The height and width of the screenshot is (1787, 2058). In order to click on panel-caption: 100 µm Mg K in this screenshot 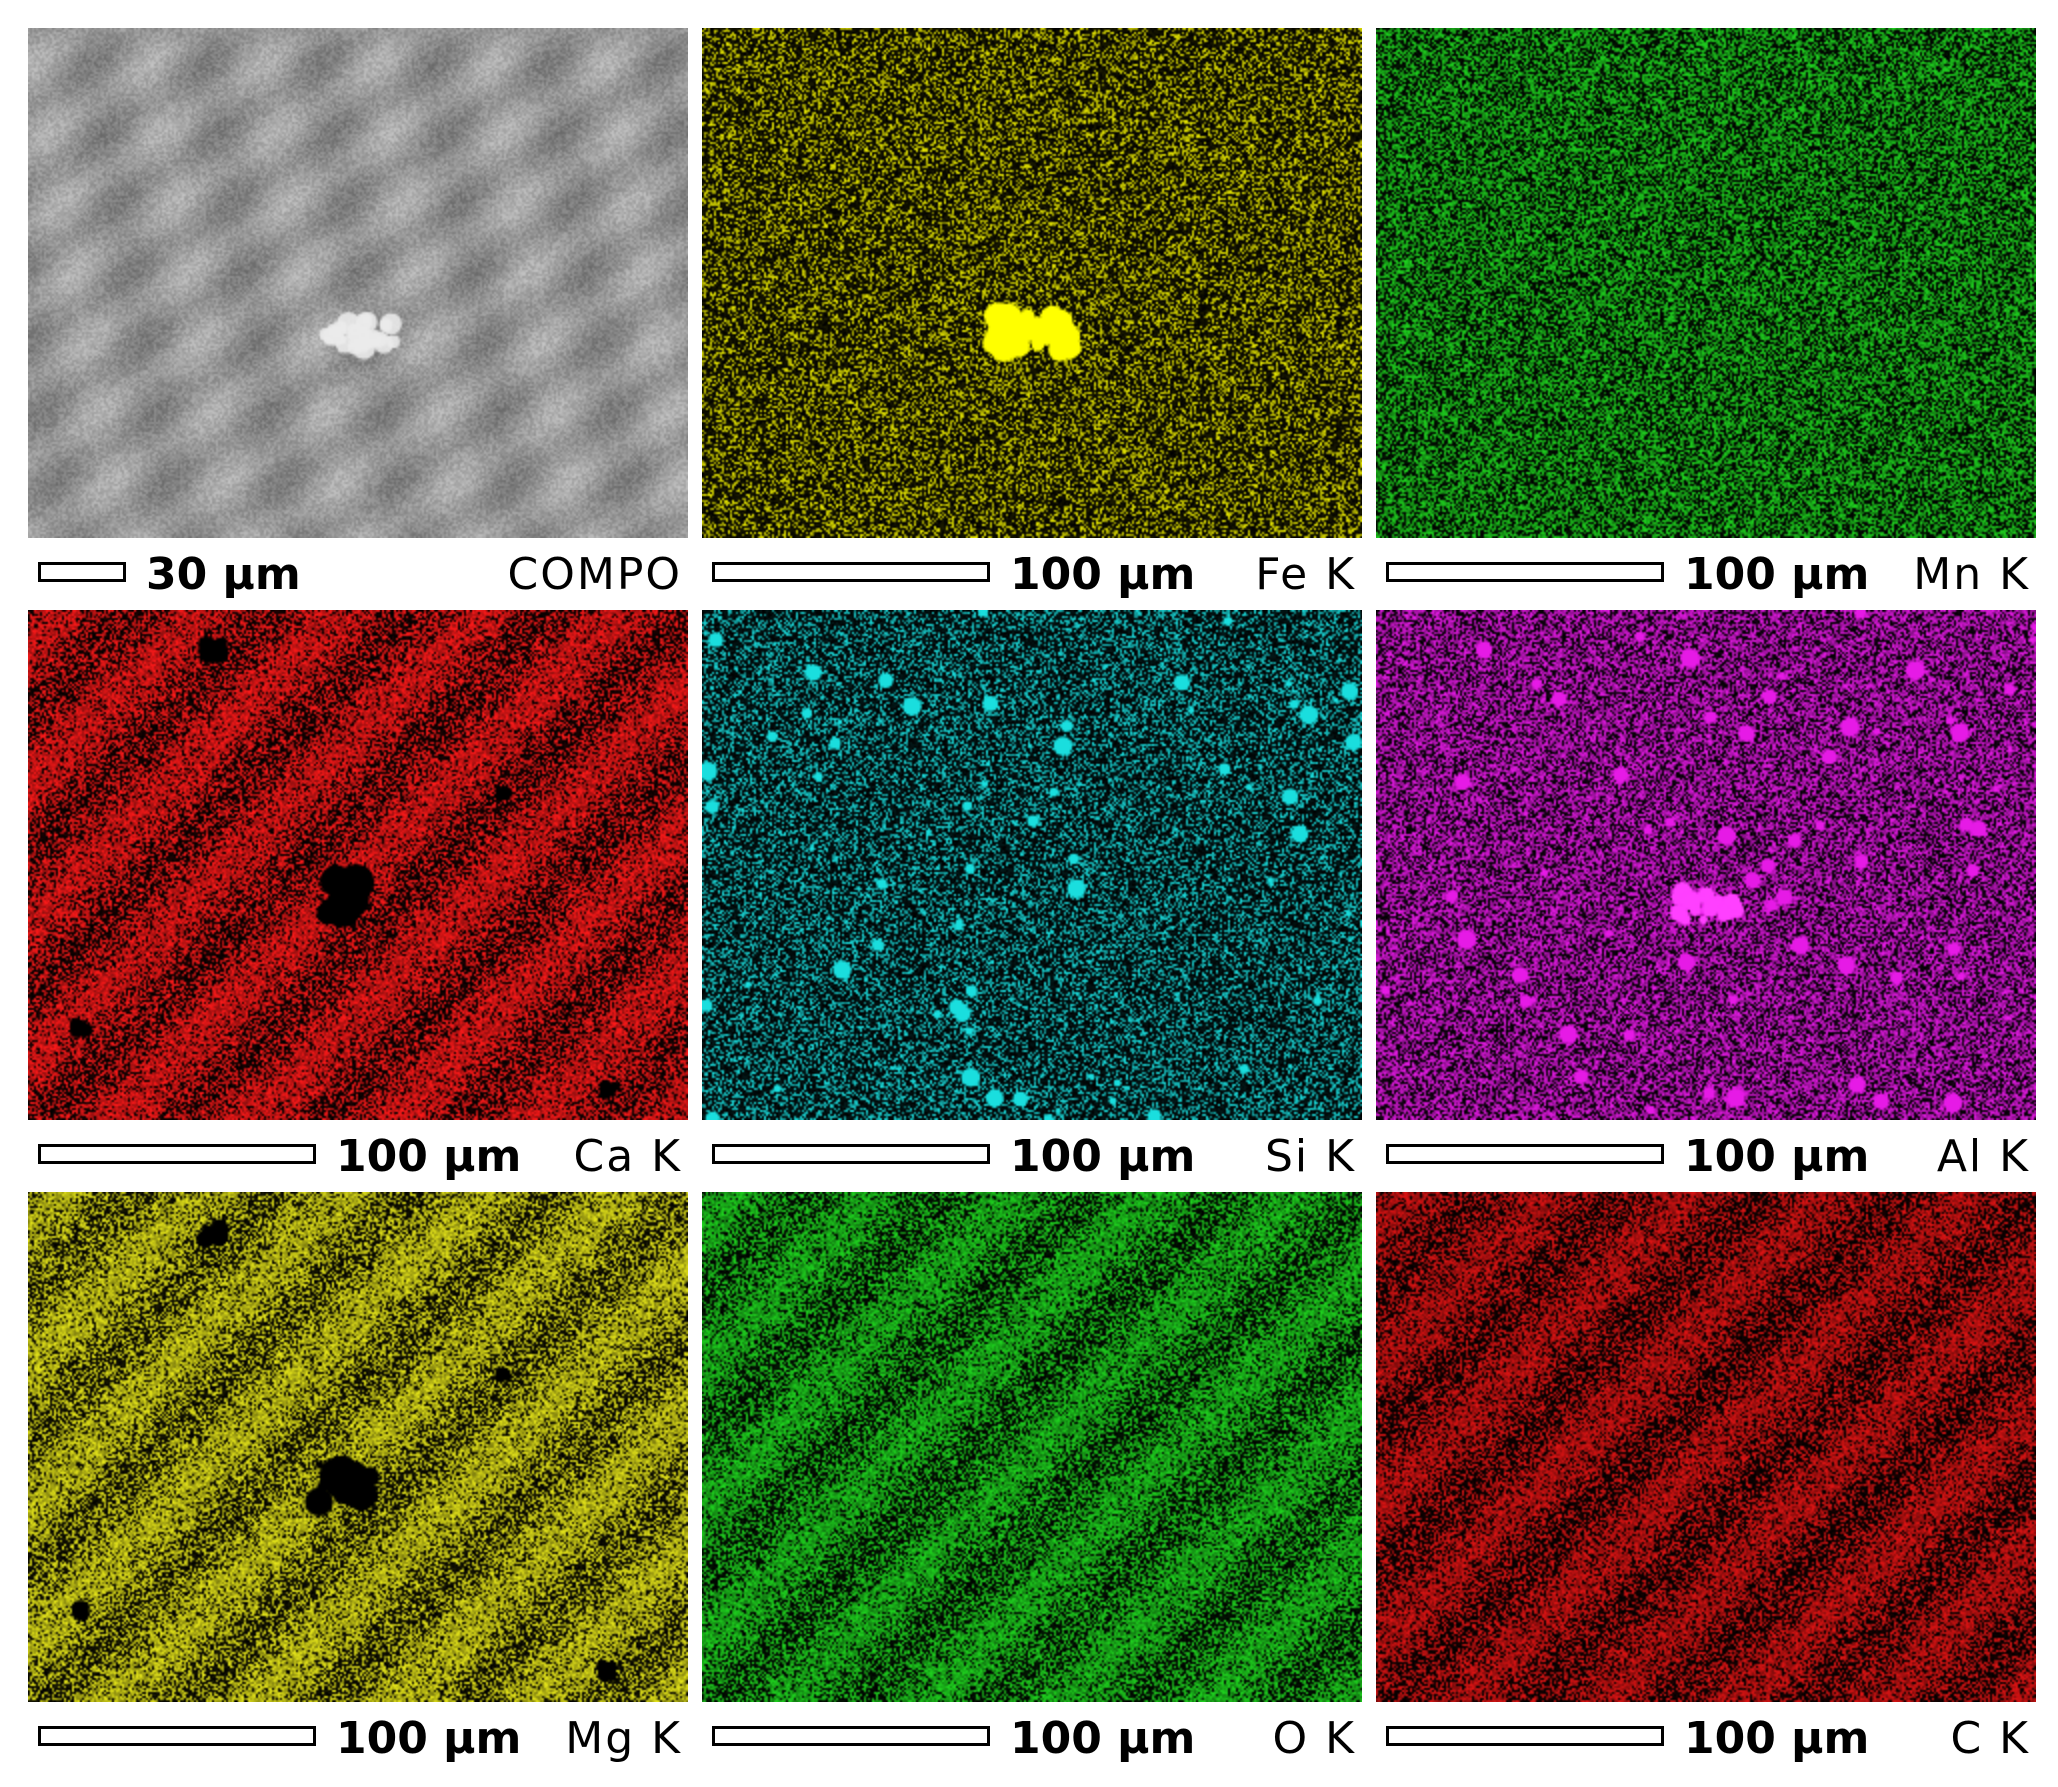, I will do `click(358, 1739)`.